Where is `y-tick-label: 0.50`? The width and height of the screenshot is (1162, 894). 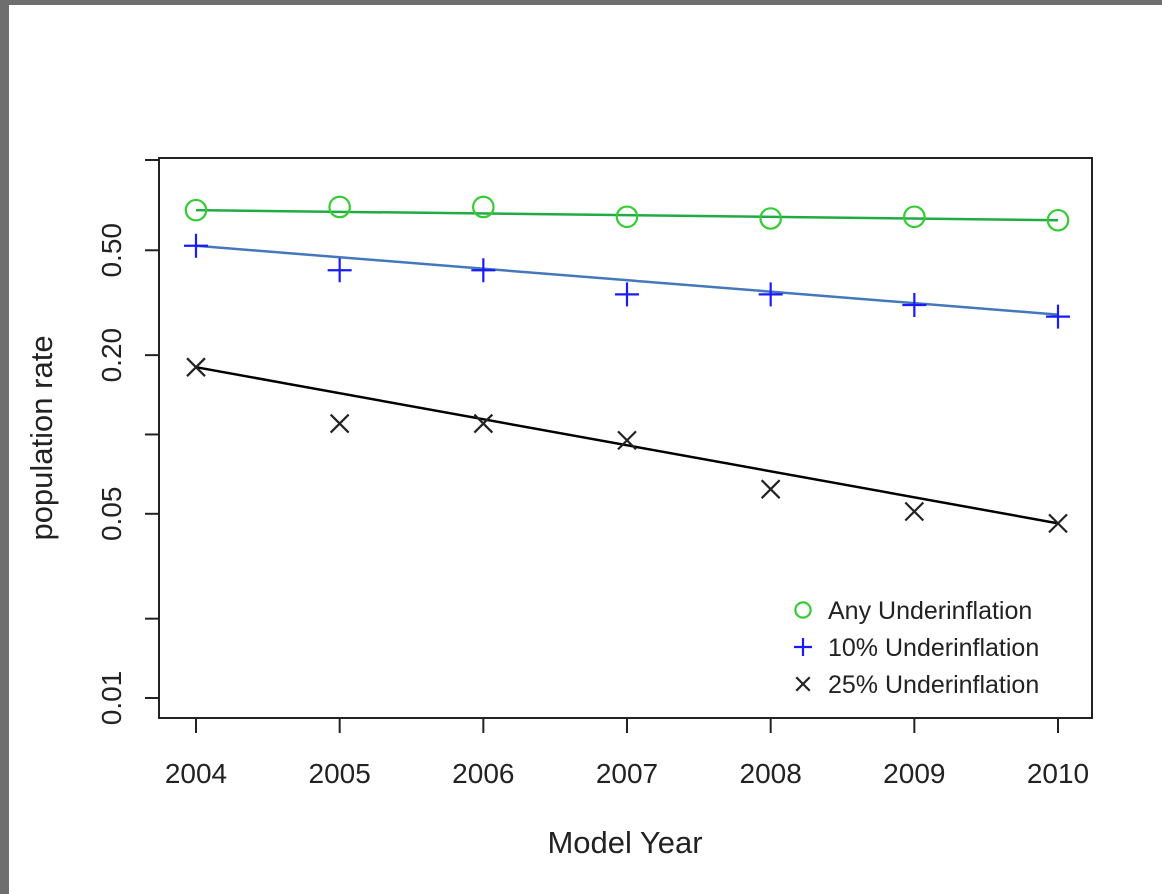 y-tick-label: 0.50 is located at coordinates (111, 250).